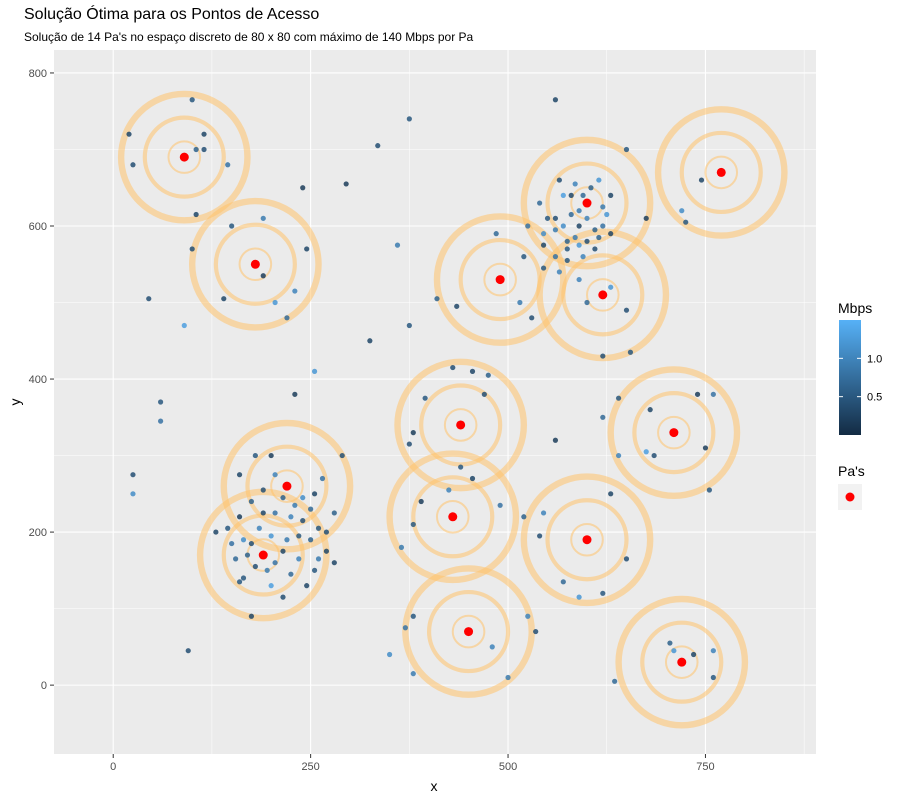 Image resolution: width=900 pixels, height=800 pixels. What do you see at coordinates (172, 14) in the screenshot?
I see `chart-title: Solução Ótima para os Pontos de Acesso` at bounding box center [172, 14].